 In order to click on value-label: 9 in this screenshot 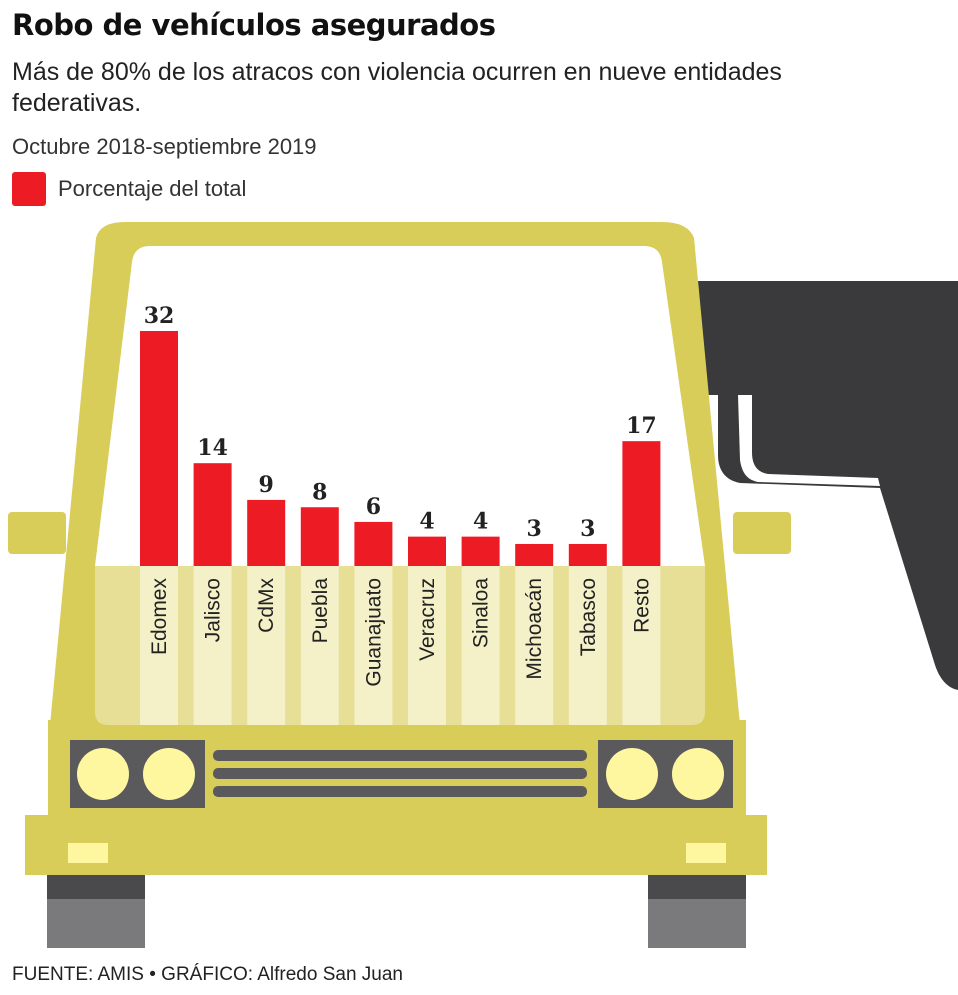, I will do `click(266, 485)`.